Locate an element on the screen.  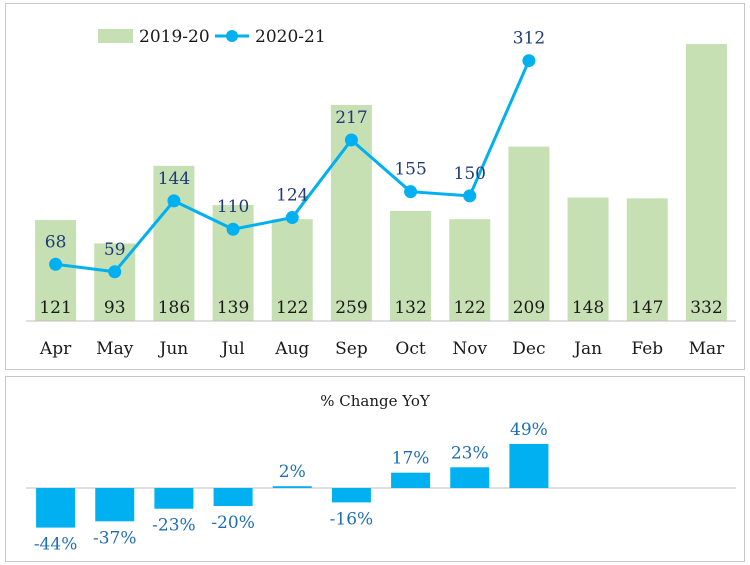
yoy-label-jun: -23% is located at coordinates (174, 526).